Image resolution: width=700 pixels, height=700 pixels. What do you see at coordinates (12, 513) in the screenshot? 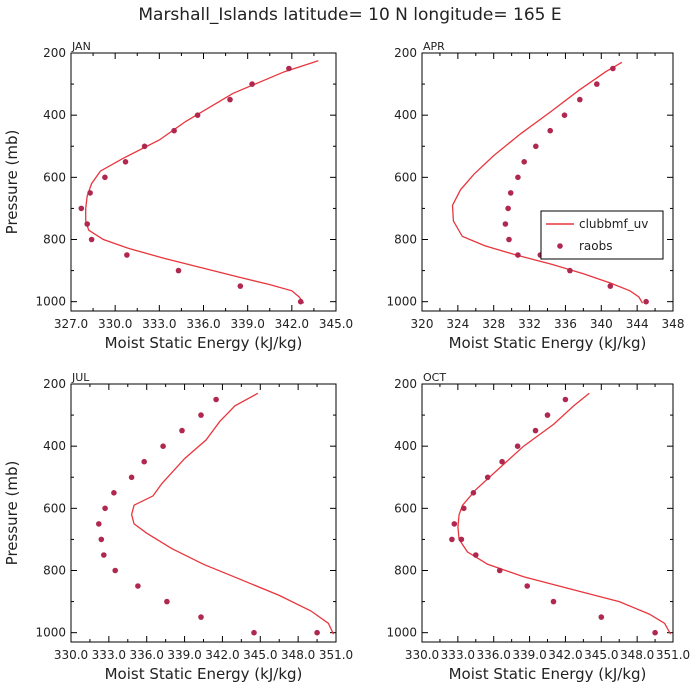
I see `y-axis-label: Pressure (mb)` at bounding box center [12, 513].